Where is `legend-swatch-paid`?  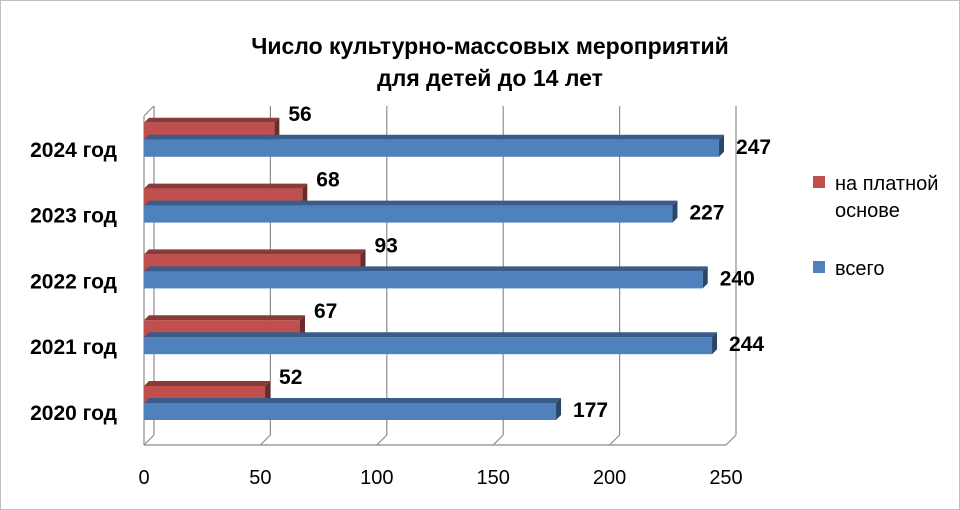 legend-swatch-paid is located at coordinates (819, 182).